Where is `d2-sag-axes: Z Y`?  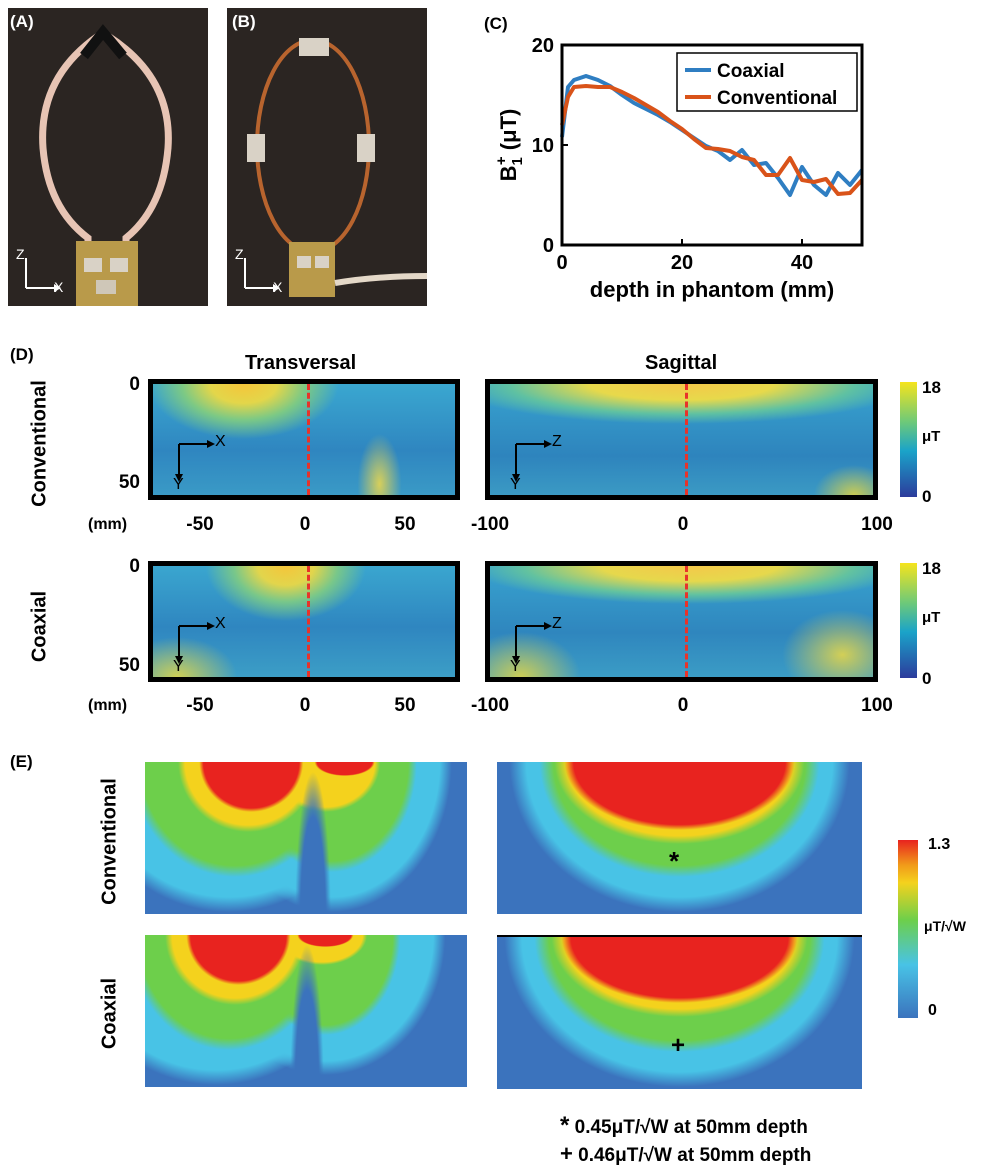 d2-sag-axes: Z Y is located at coordinates (538, 645).